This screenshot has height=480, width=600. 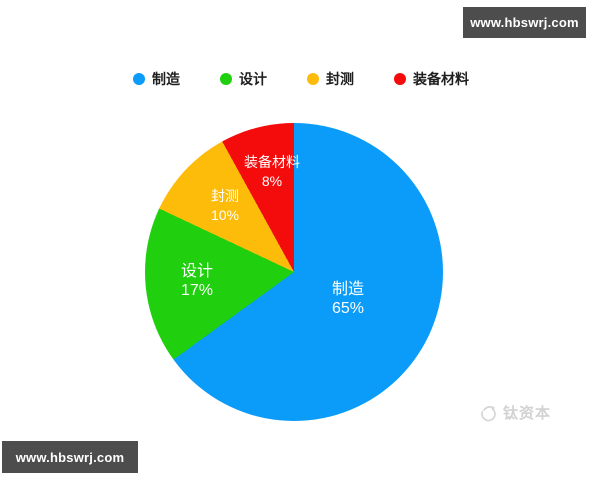 I want to click on legend-item-manufacturing: 制造, so click(x=156, y=79).